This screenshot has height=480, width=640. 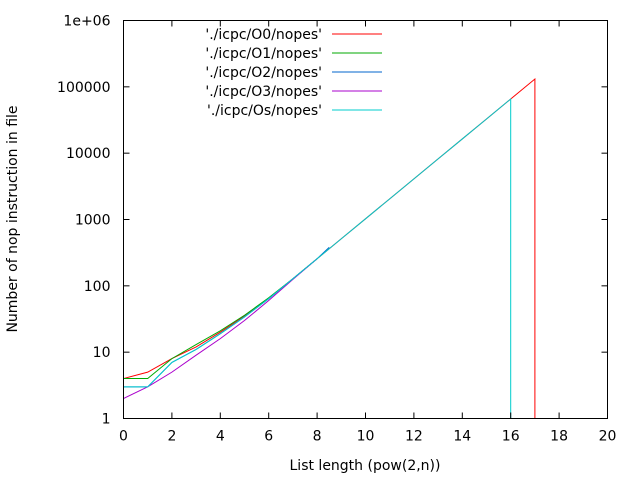 What do you see at coordinates (317, 437) in the screenshot?
I see `x-tick-label: 8` at bounding box center [317, 437].